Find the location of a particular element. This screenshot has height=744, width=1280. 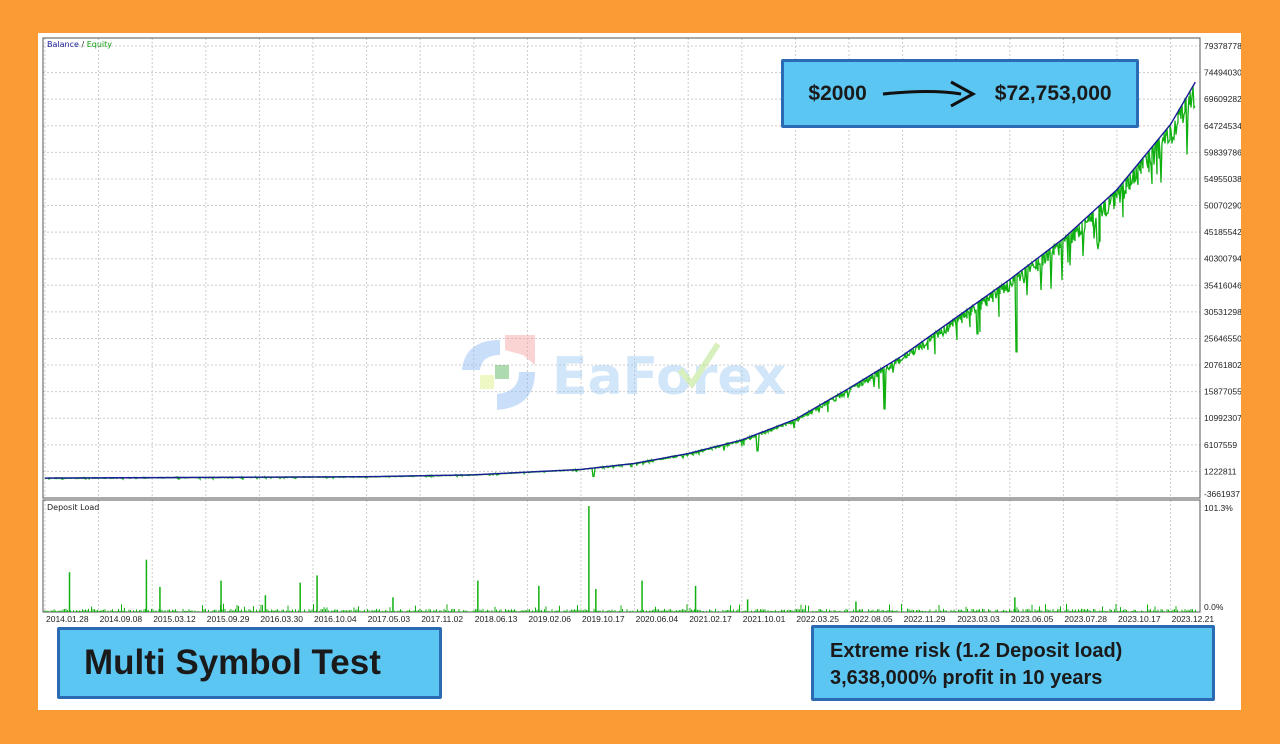

y-tick-label: 54955038 is located at coordinates (1222, 179).